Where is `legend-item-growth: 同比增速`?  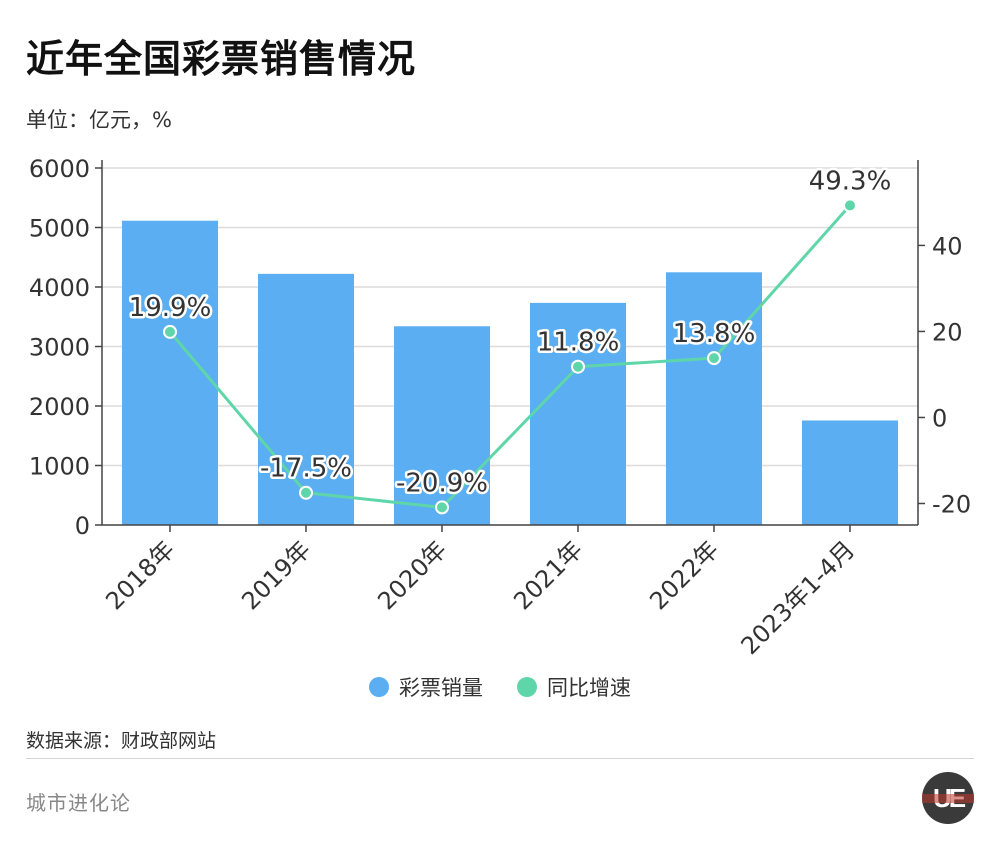
legend-item-growth: 同比增速 is located at coordinates (574, 687).